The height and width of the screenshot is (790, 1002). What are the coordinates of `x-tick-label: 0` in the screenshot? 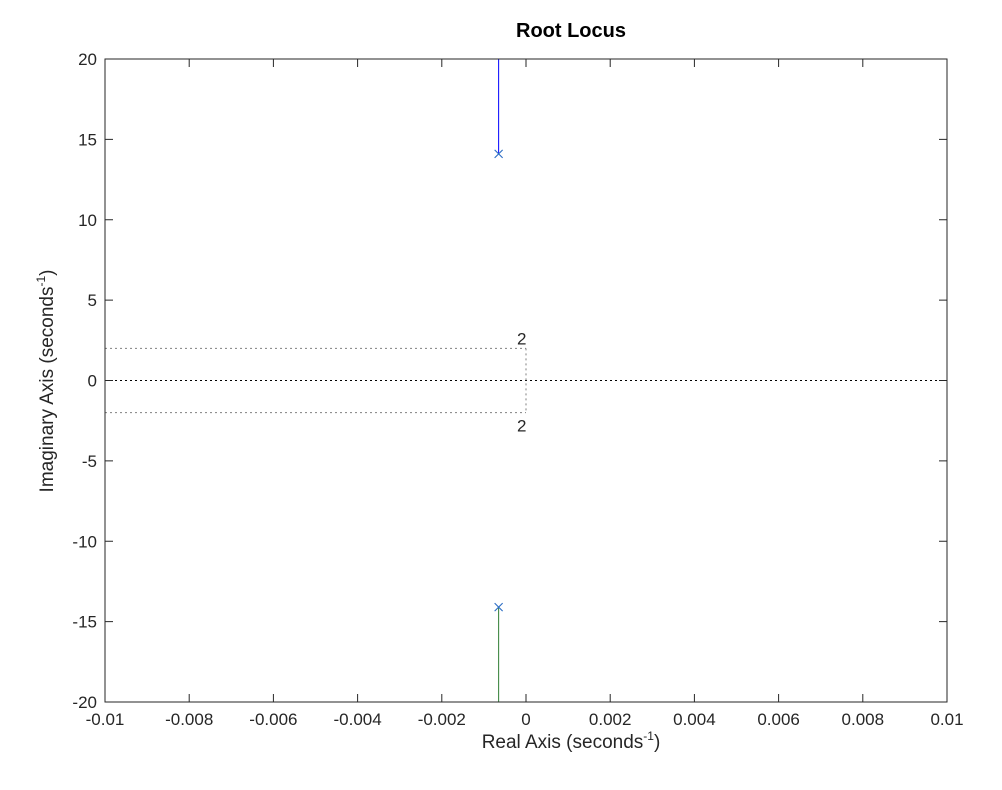 It's located at (525, 719).